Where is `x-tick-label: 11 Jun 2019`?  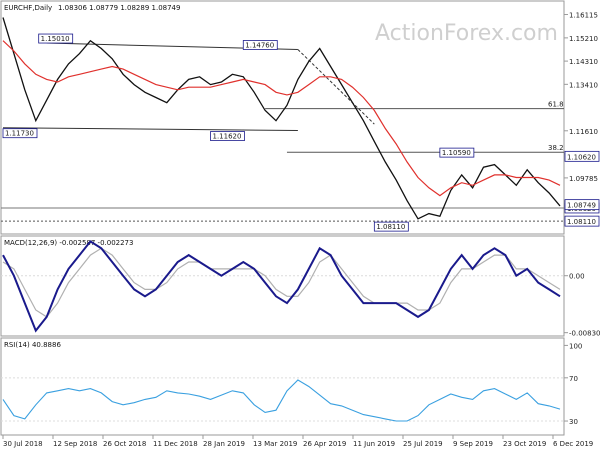 x-tick-label: 11 Jun 2019 is located at coordinates (374, 444).